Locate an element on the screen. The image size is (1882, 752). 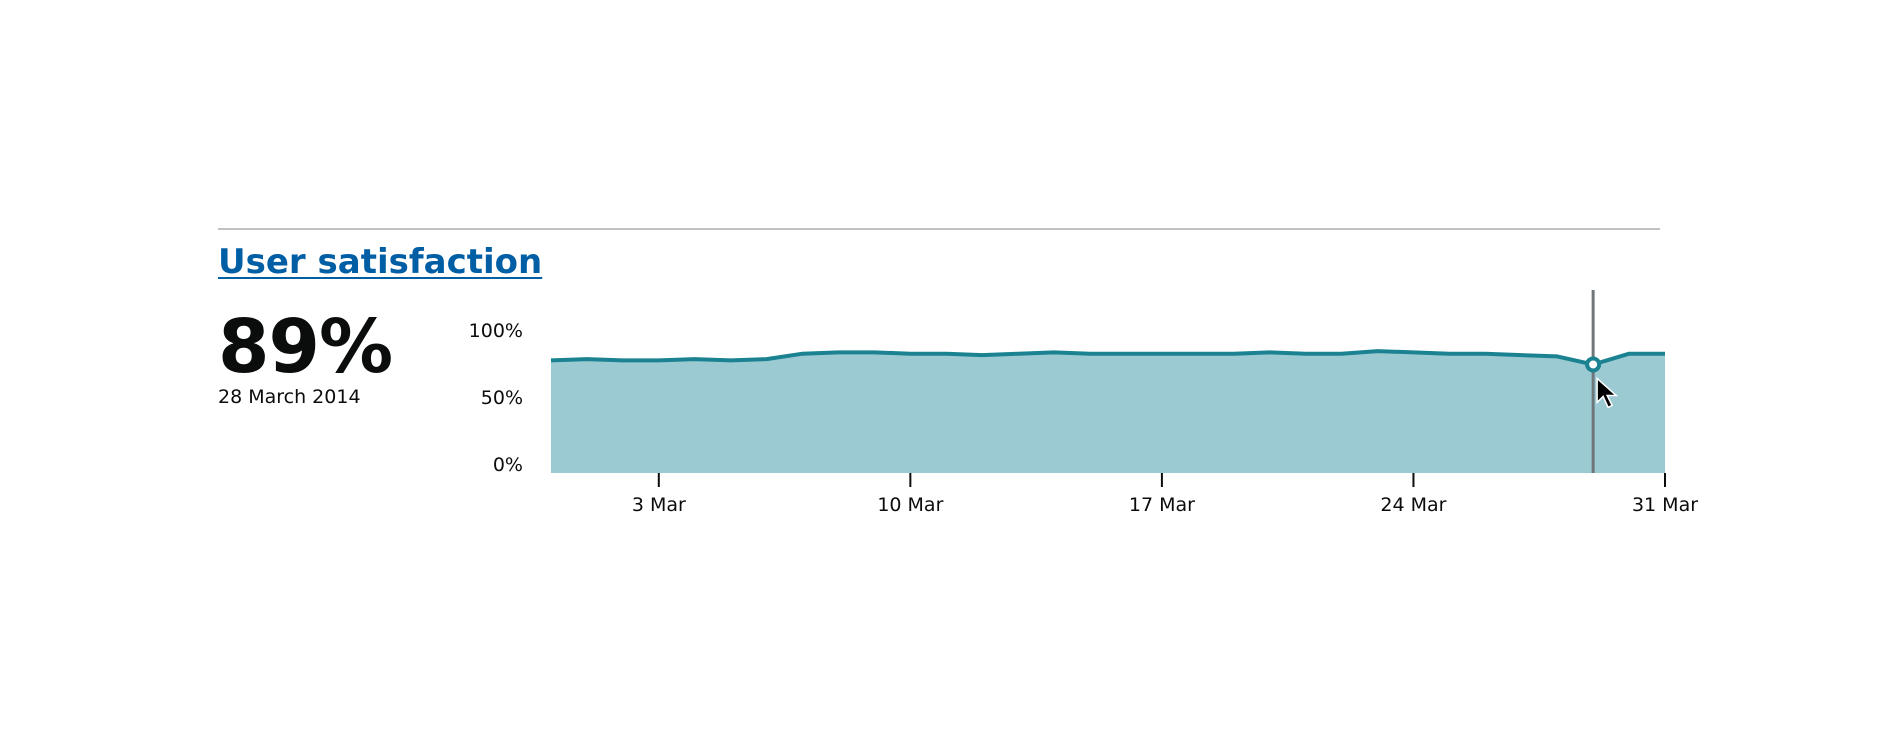
series-line is located at coordinates (1107, 358).